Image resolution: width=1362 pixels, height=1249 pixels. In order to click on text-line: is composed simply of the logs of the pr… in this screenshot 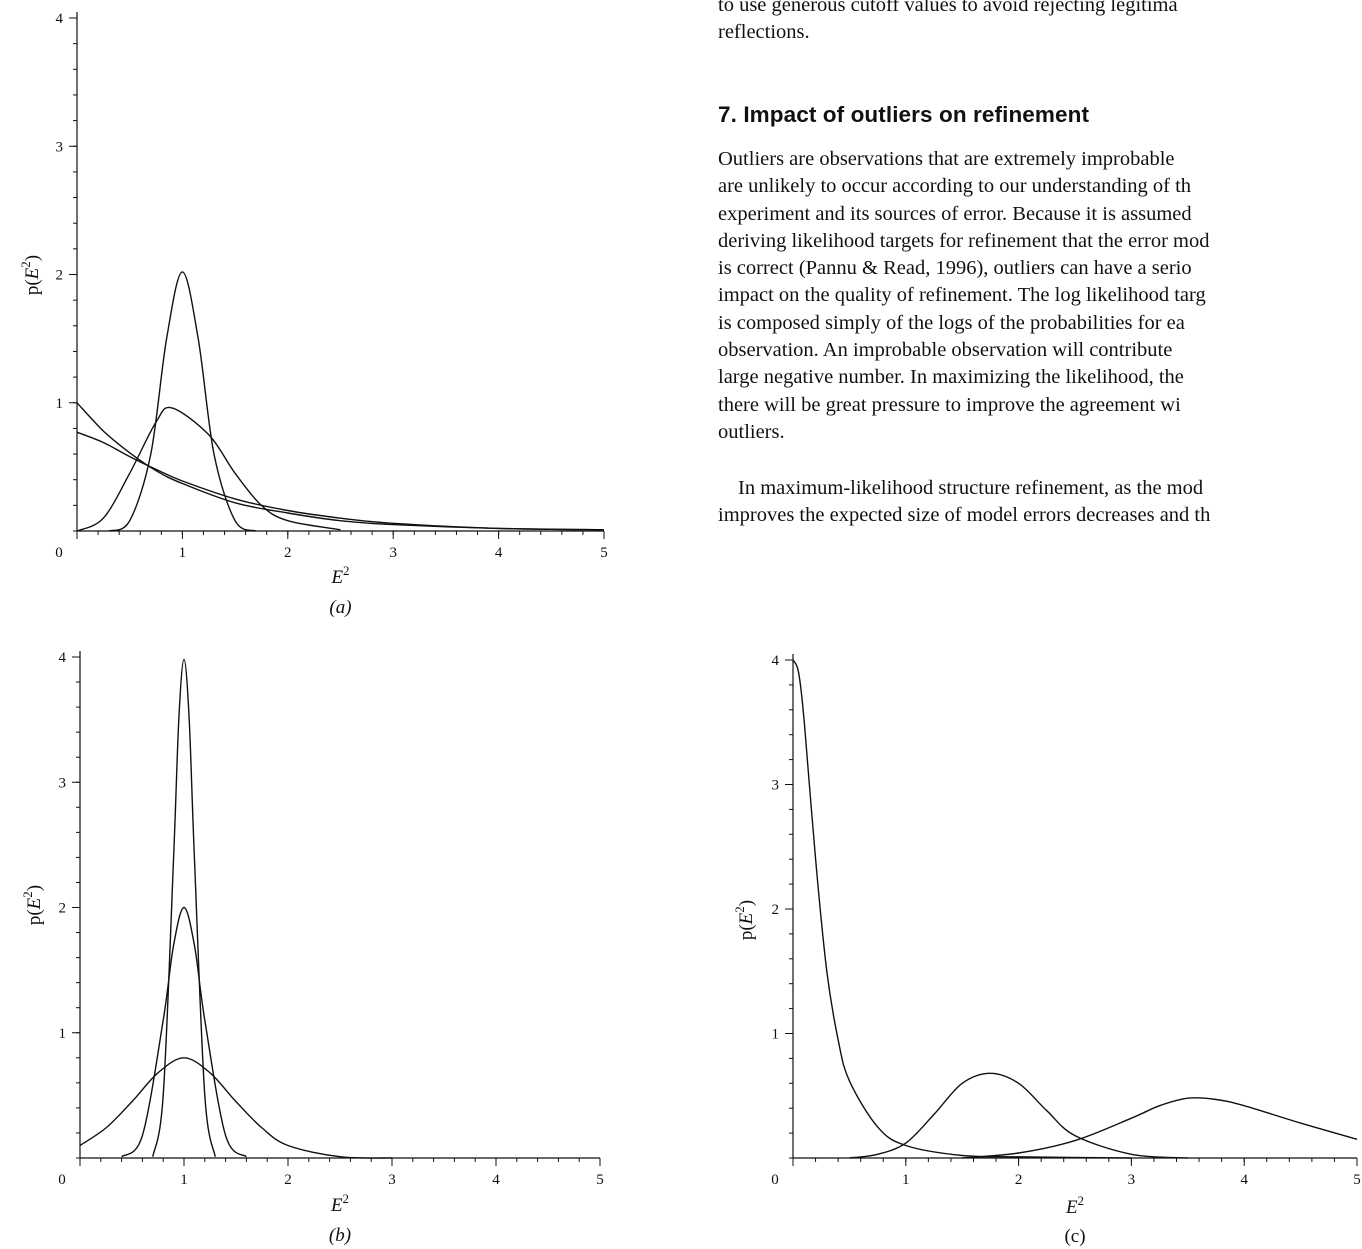, I will do `click(951, 322)`.